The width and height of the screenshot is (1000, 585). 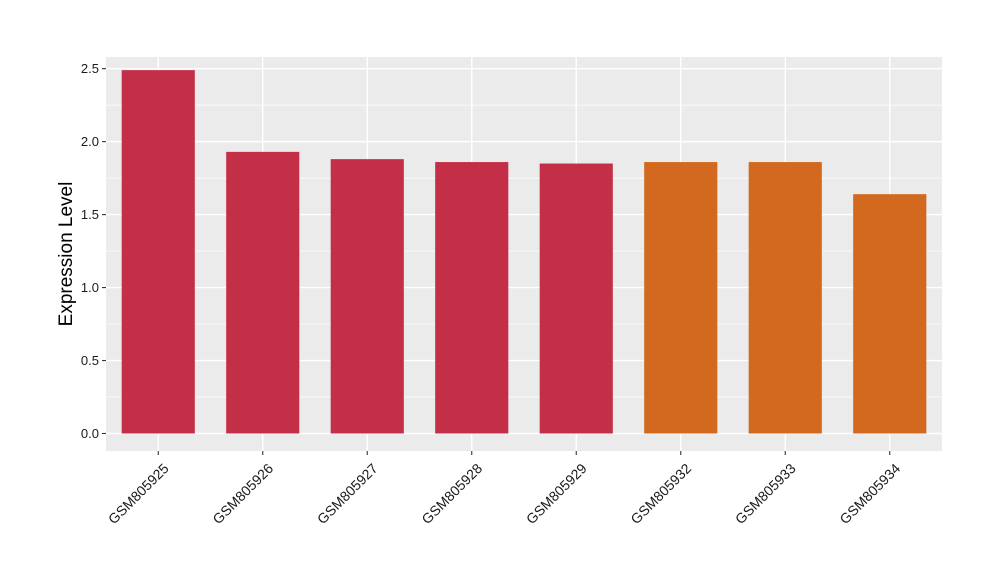 What do you see at coordinates (263, 292) in the screenshot?
I see `bar-GSM805926` at bounding box center [263, 292].